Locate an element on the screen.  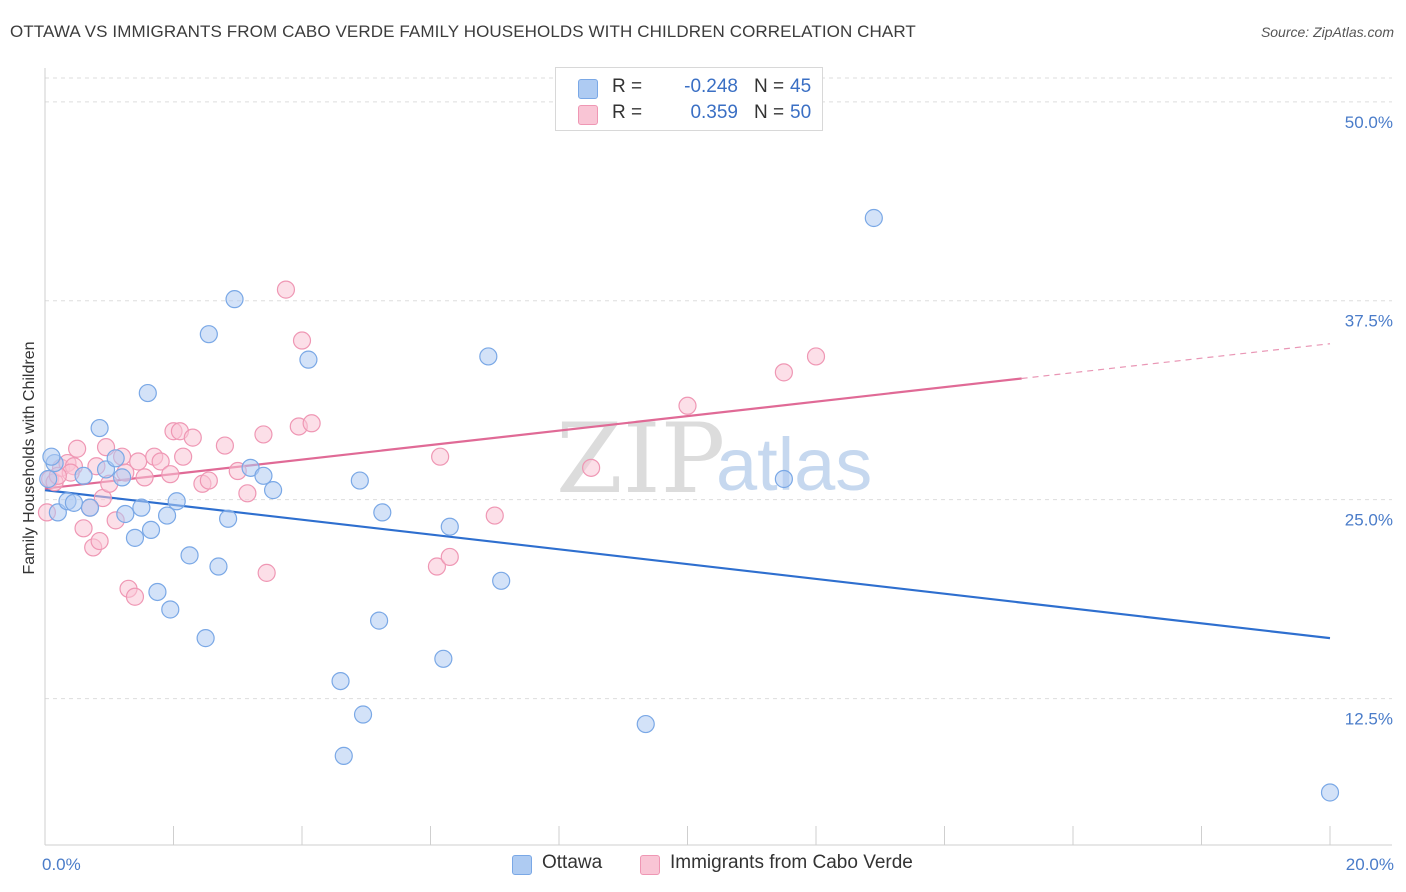
legend-swatch-cabo-verde is located at coordinates (588, 115).